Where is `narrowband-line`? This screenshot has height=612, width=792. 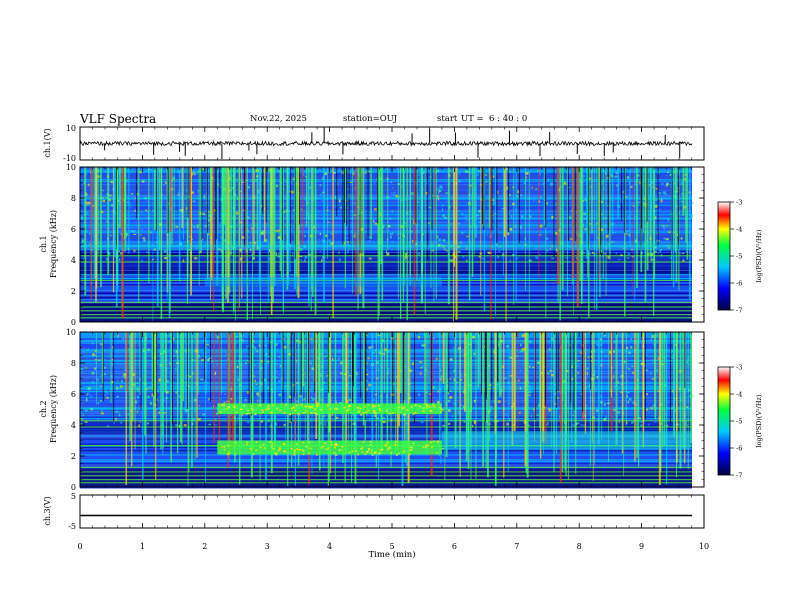 narrowband-line is located at coordinates (386, 480).